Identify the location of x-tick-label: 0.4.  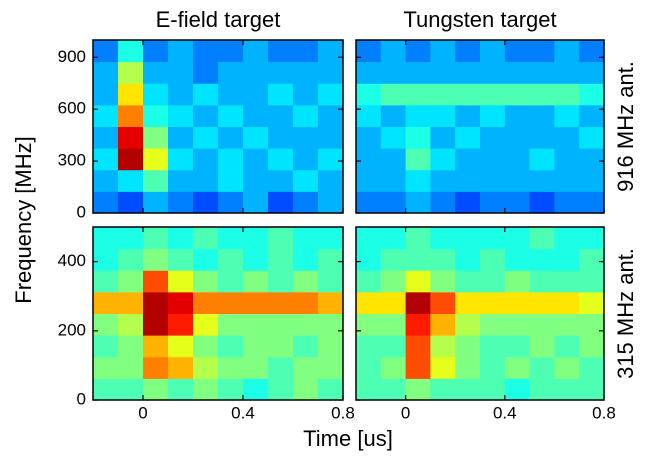
(505, 412).